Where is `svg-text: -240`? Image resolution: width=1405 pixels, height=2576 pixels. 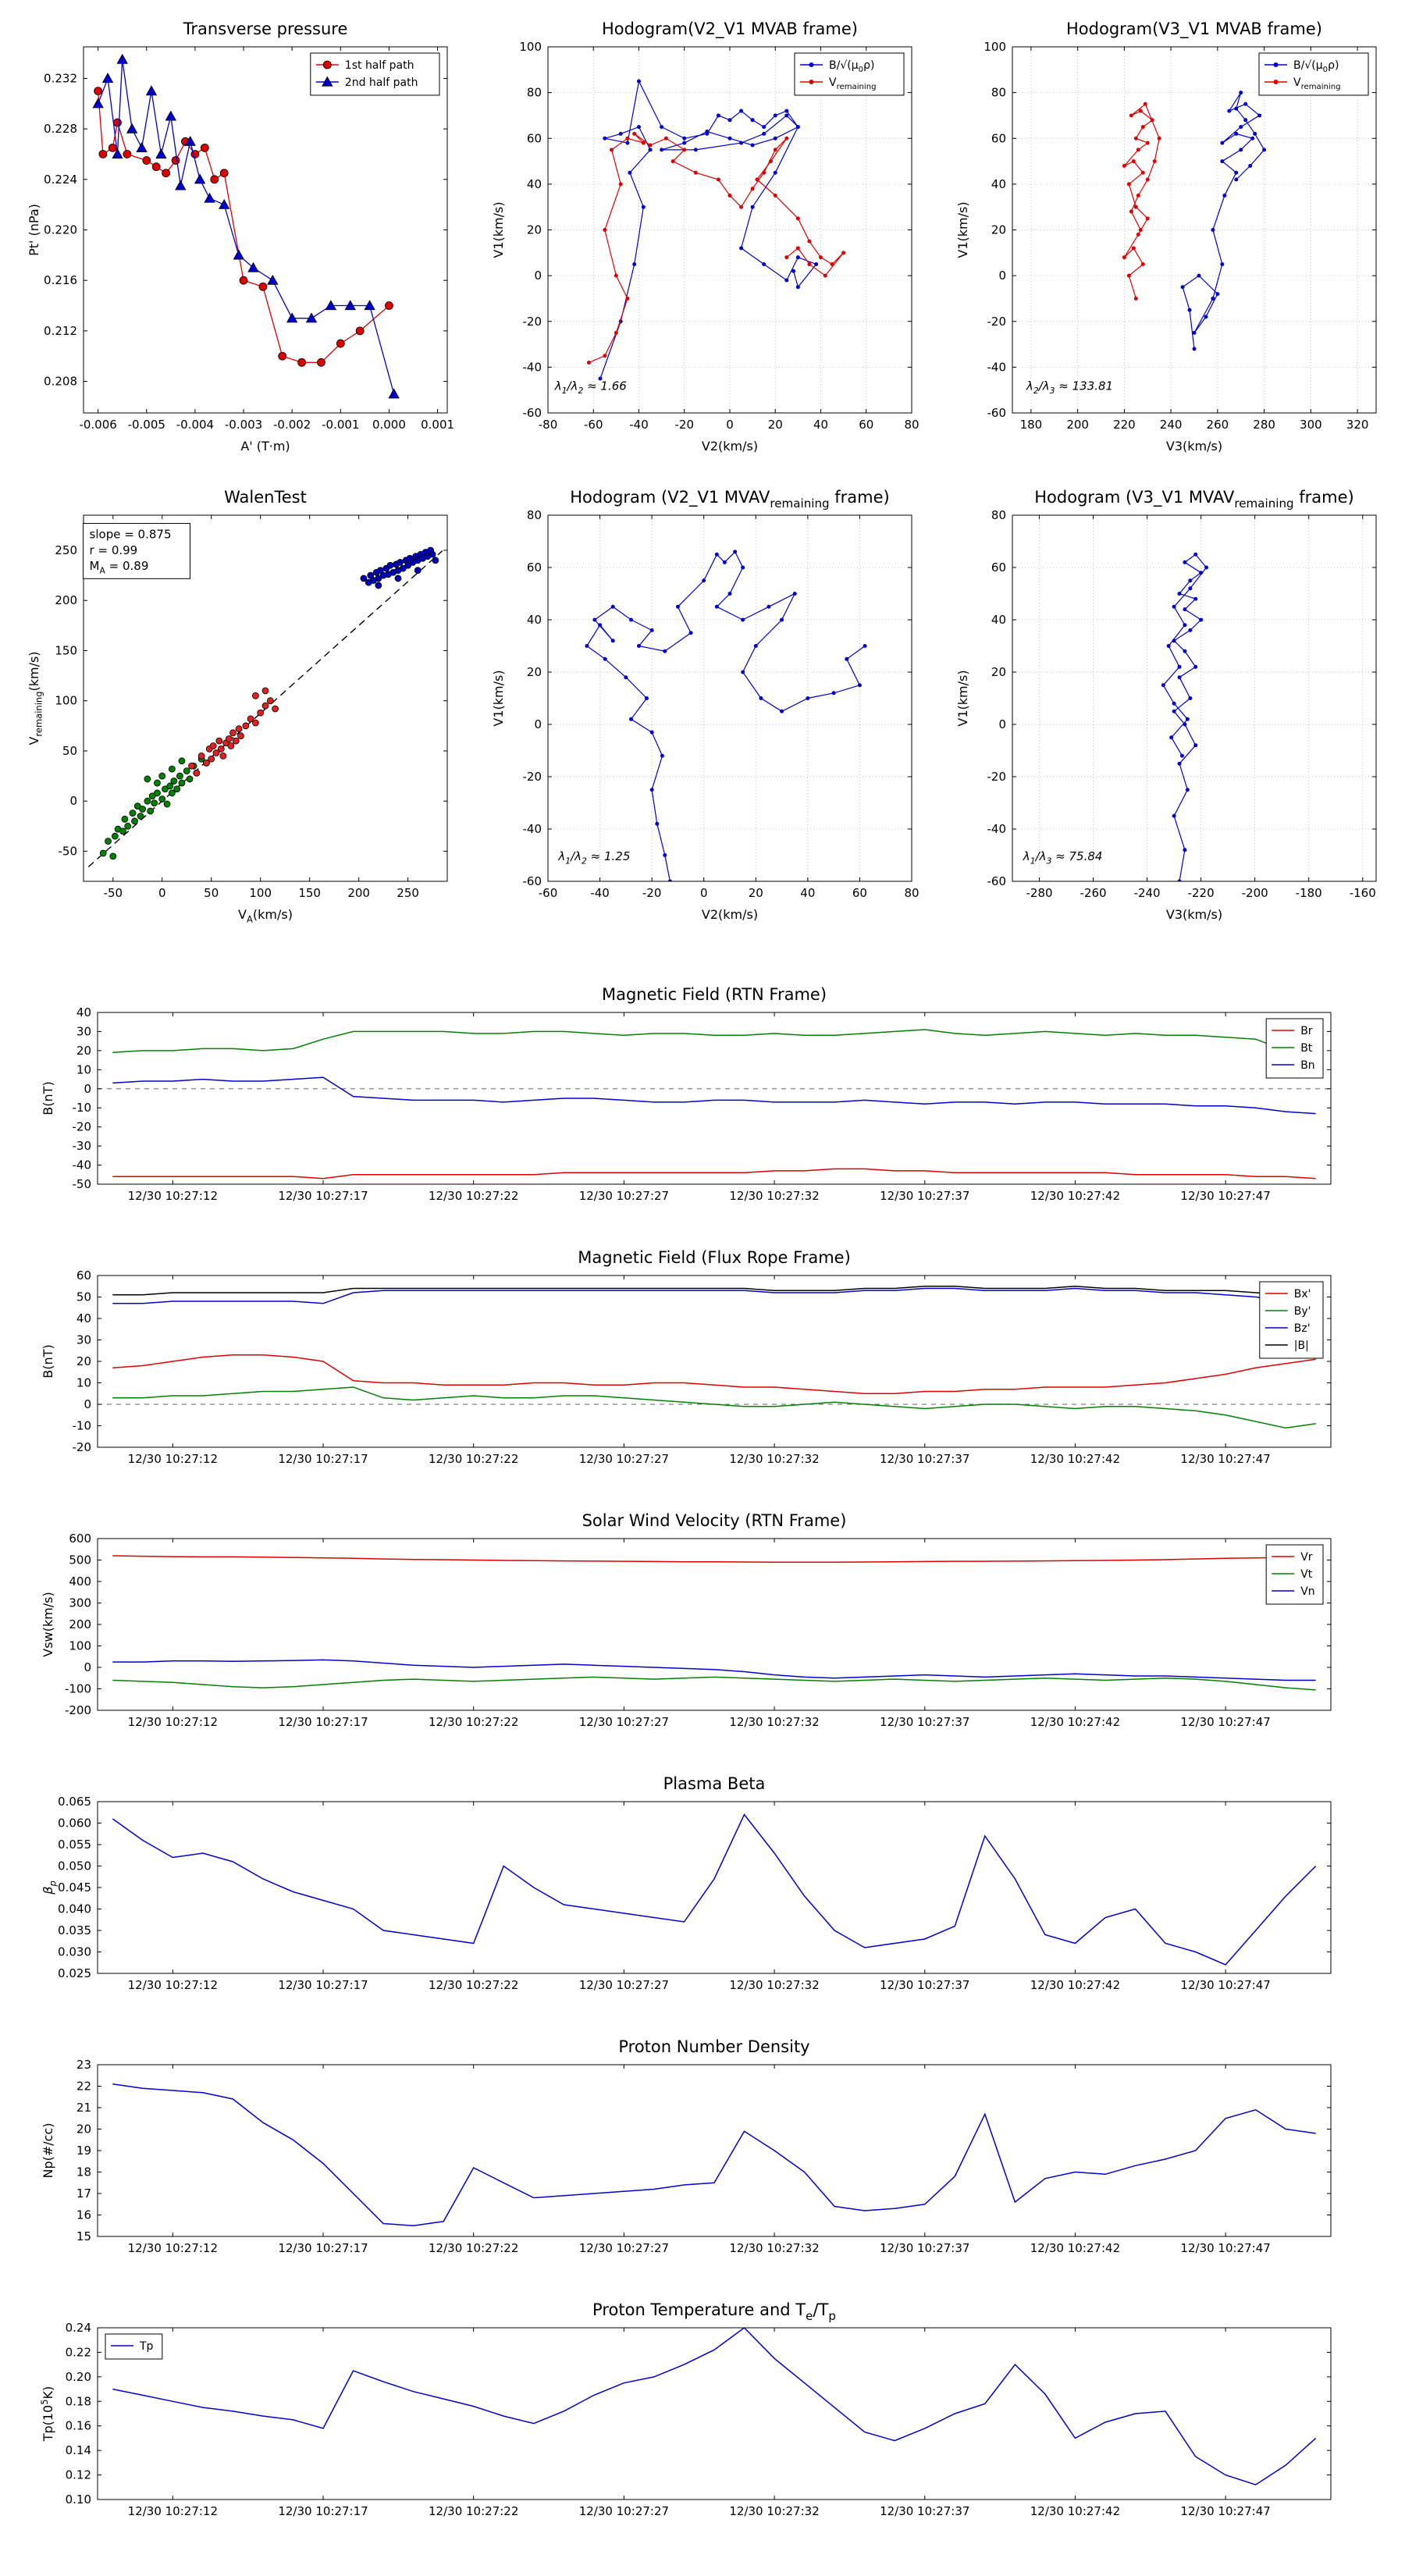 svg-text: -240 is located at coordinates (1148, 893).